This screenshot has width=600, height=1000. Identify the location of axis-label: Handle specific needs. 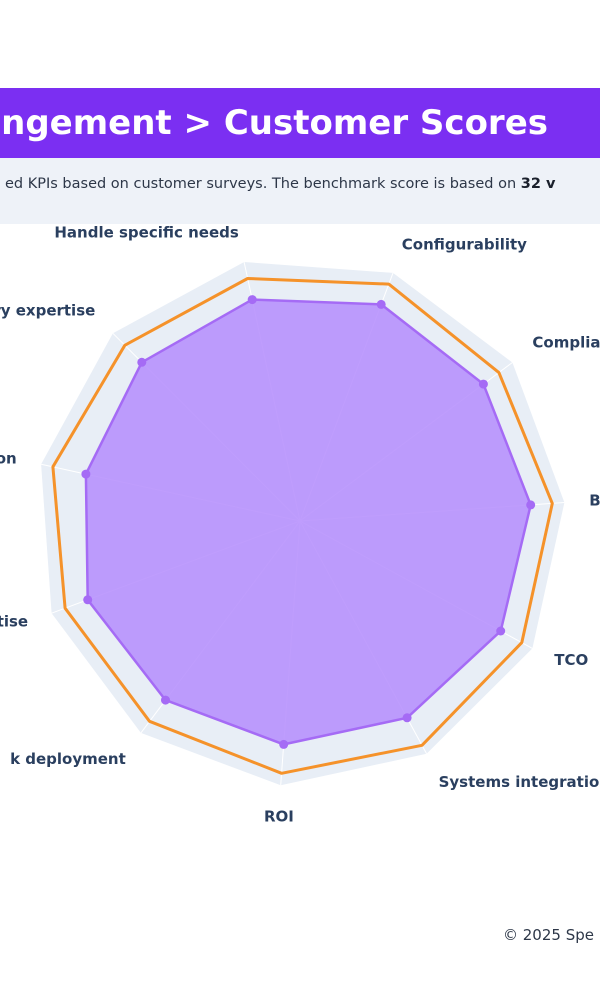
(146, 233).